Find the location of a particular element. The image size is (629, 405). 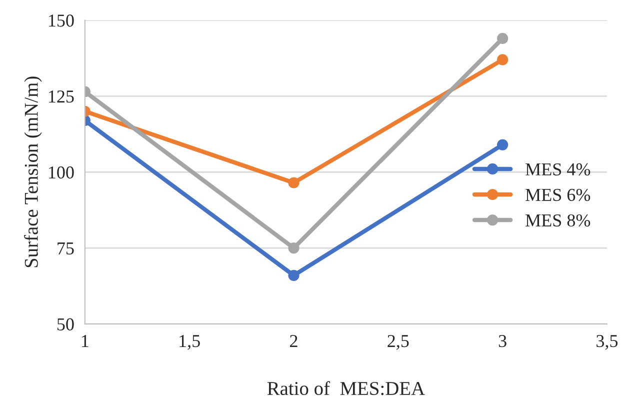

y-tick-label: 100 is located at coordinates (61, 172).